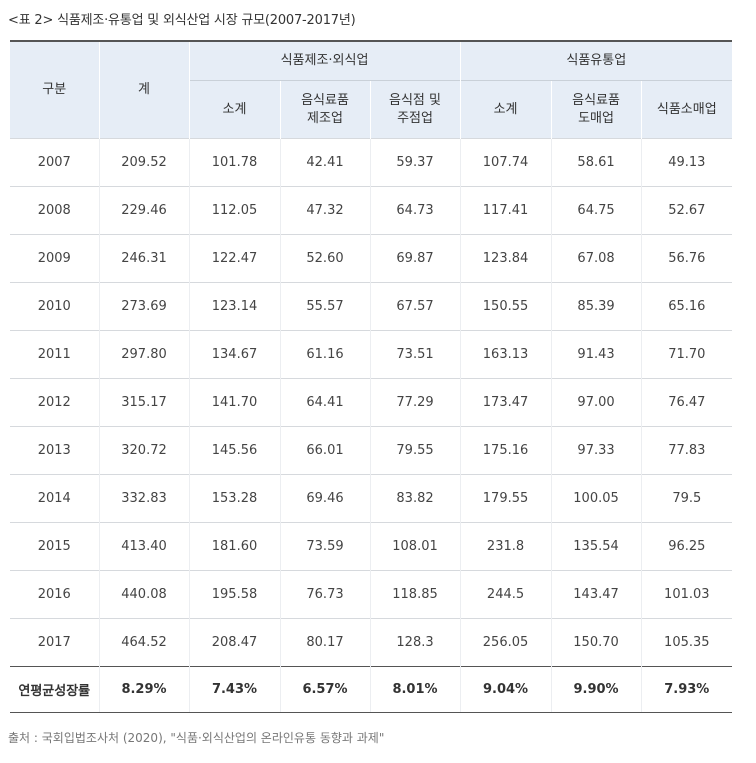  What do you see at coordinates (234, 546) in the screenshot?
I see `value-cell: 181.60` at bounding box center [234, 546].